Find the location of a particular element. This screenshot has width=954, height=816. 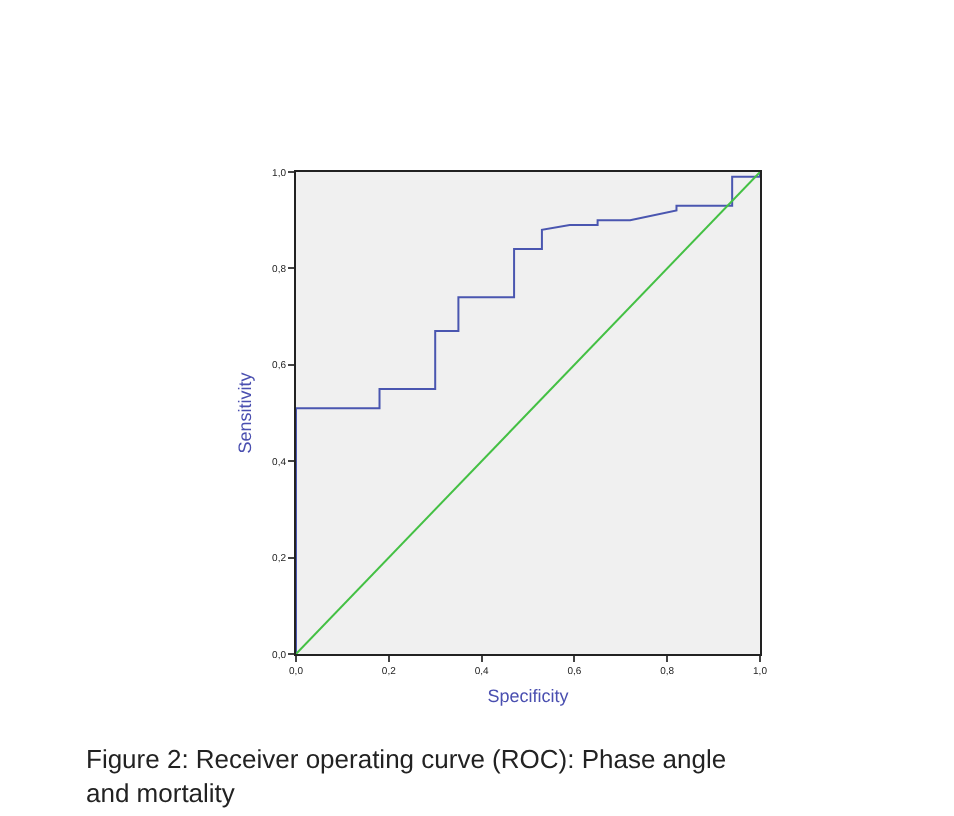

y-axis-title: Sensitivity is located at coordinates (244, 412).